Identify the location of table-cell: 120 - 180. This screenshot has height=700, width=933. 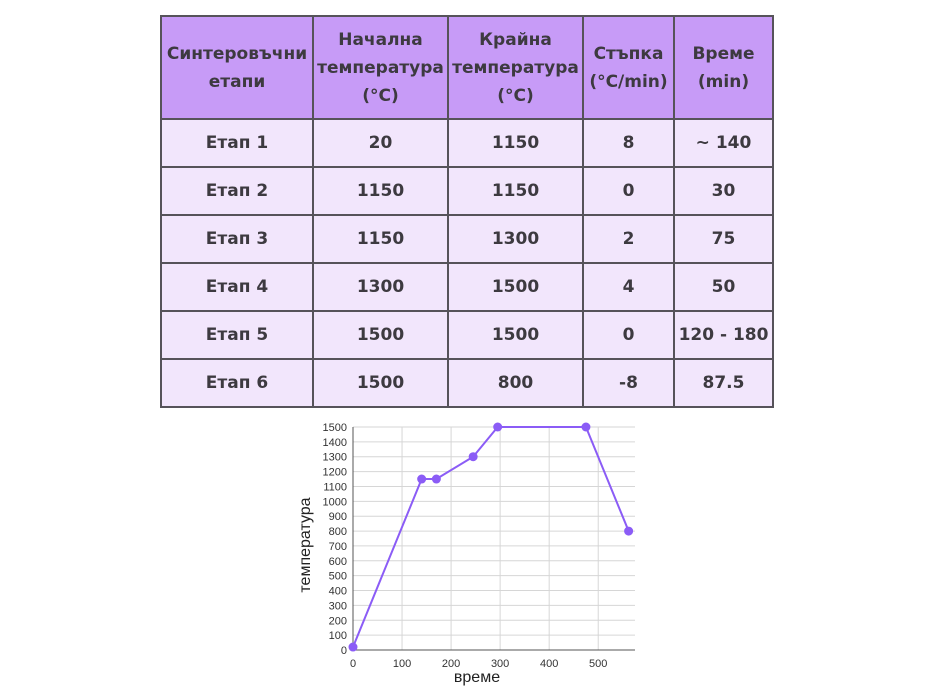
(723, 335).